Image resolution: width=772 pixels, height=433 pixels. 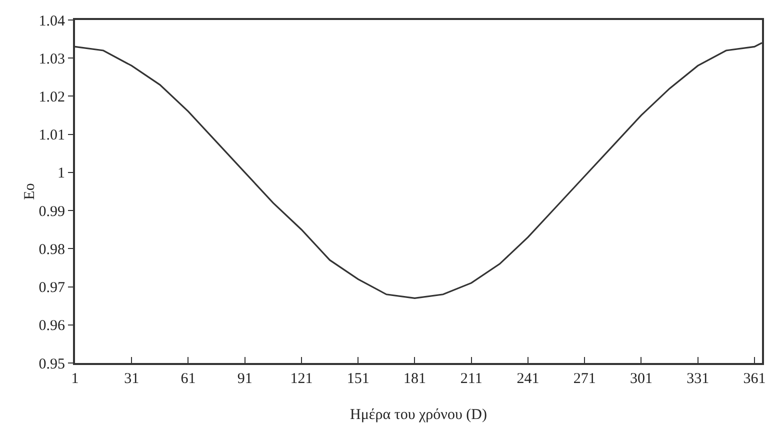 What do you see at coordinates (244, 379) in the screenshot?
I see `x-tick-label: 91` at bounding box center [244, 379].